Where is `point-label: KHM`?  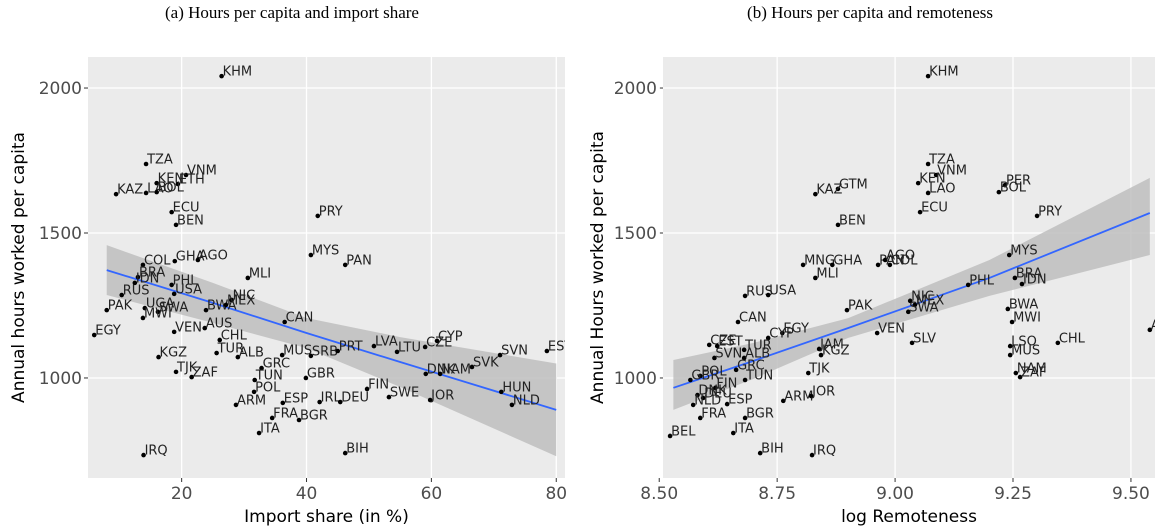 point-label: KHM is located at coordinates (944, 72).